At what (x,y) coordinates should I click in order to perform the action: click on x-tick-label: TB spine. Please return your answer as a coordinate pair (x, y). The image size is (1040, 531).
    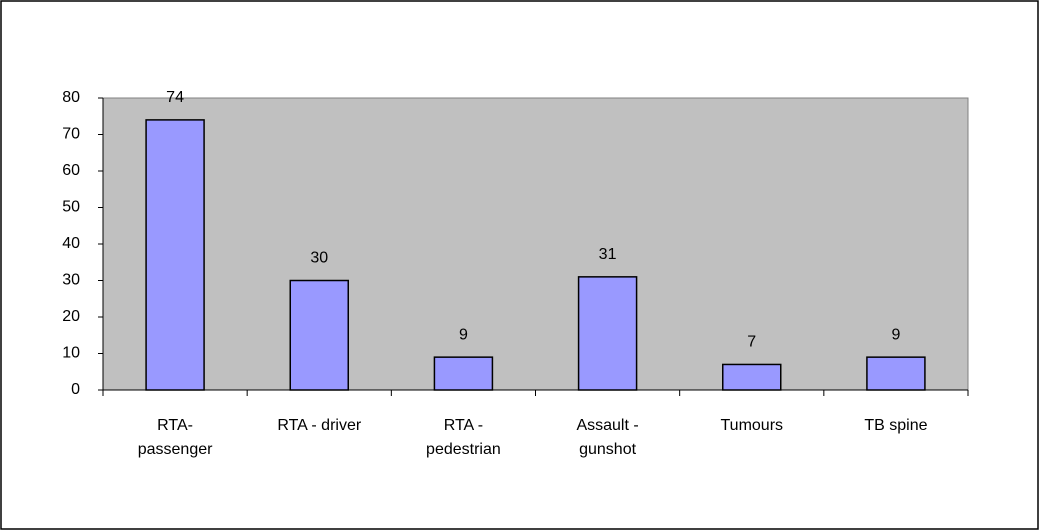
    Looking at the image, I should click on (895, 425).